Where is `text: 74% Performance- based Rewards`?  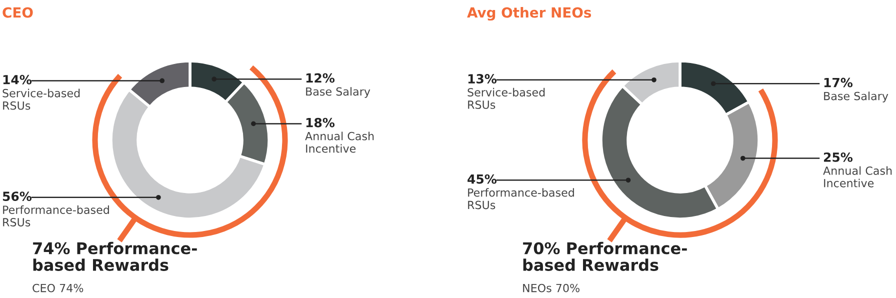 text: 74% Performance- based Rewards is located at coordinates (115, 256).